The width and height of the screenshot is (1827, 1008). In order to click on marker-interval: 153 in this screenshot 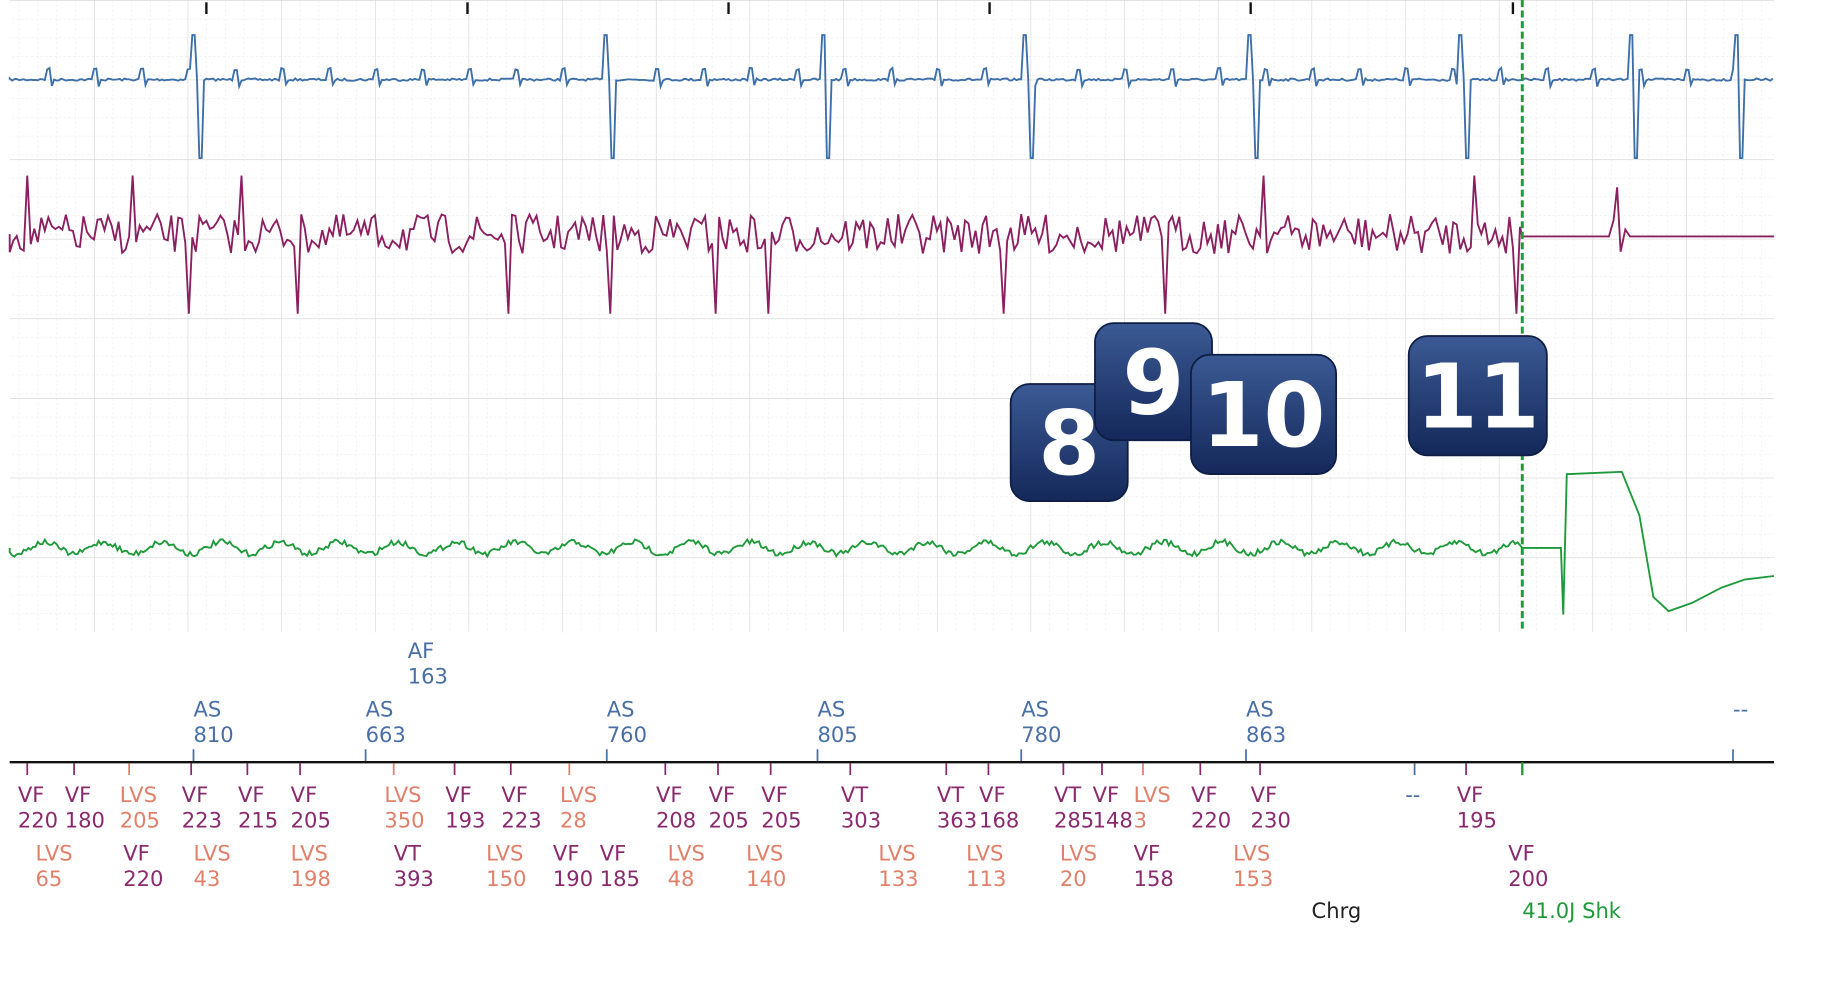, I will do `click(1253, 878)`.